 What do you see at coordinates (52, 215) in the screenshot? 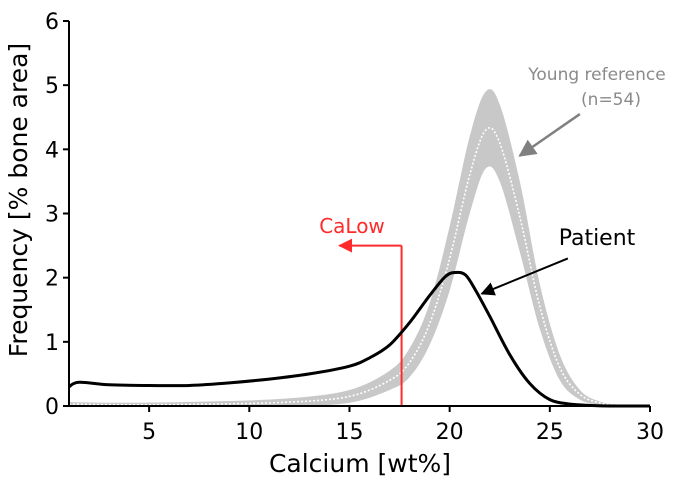
I see `y-tick-label-3: 3` at bounding box center [52, 215].